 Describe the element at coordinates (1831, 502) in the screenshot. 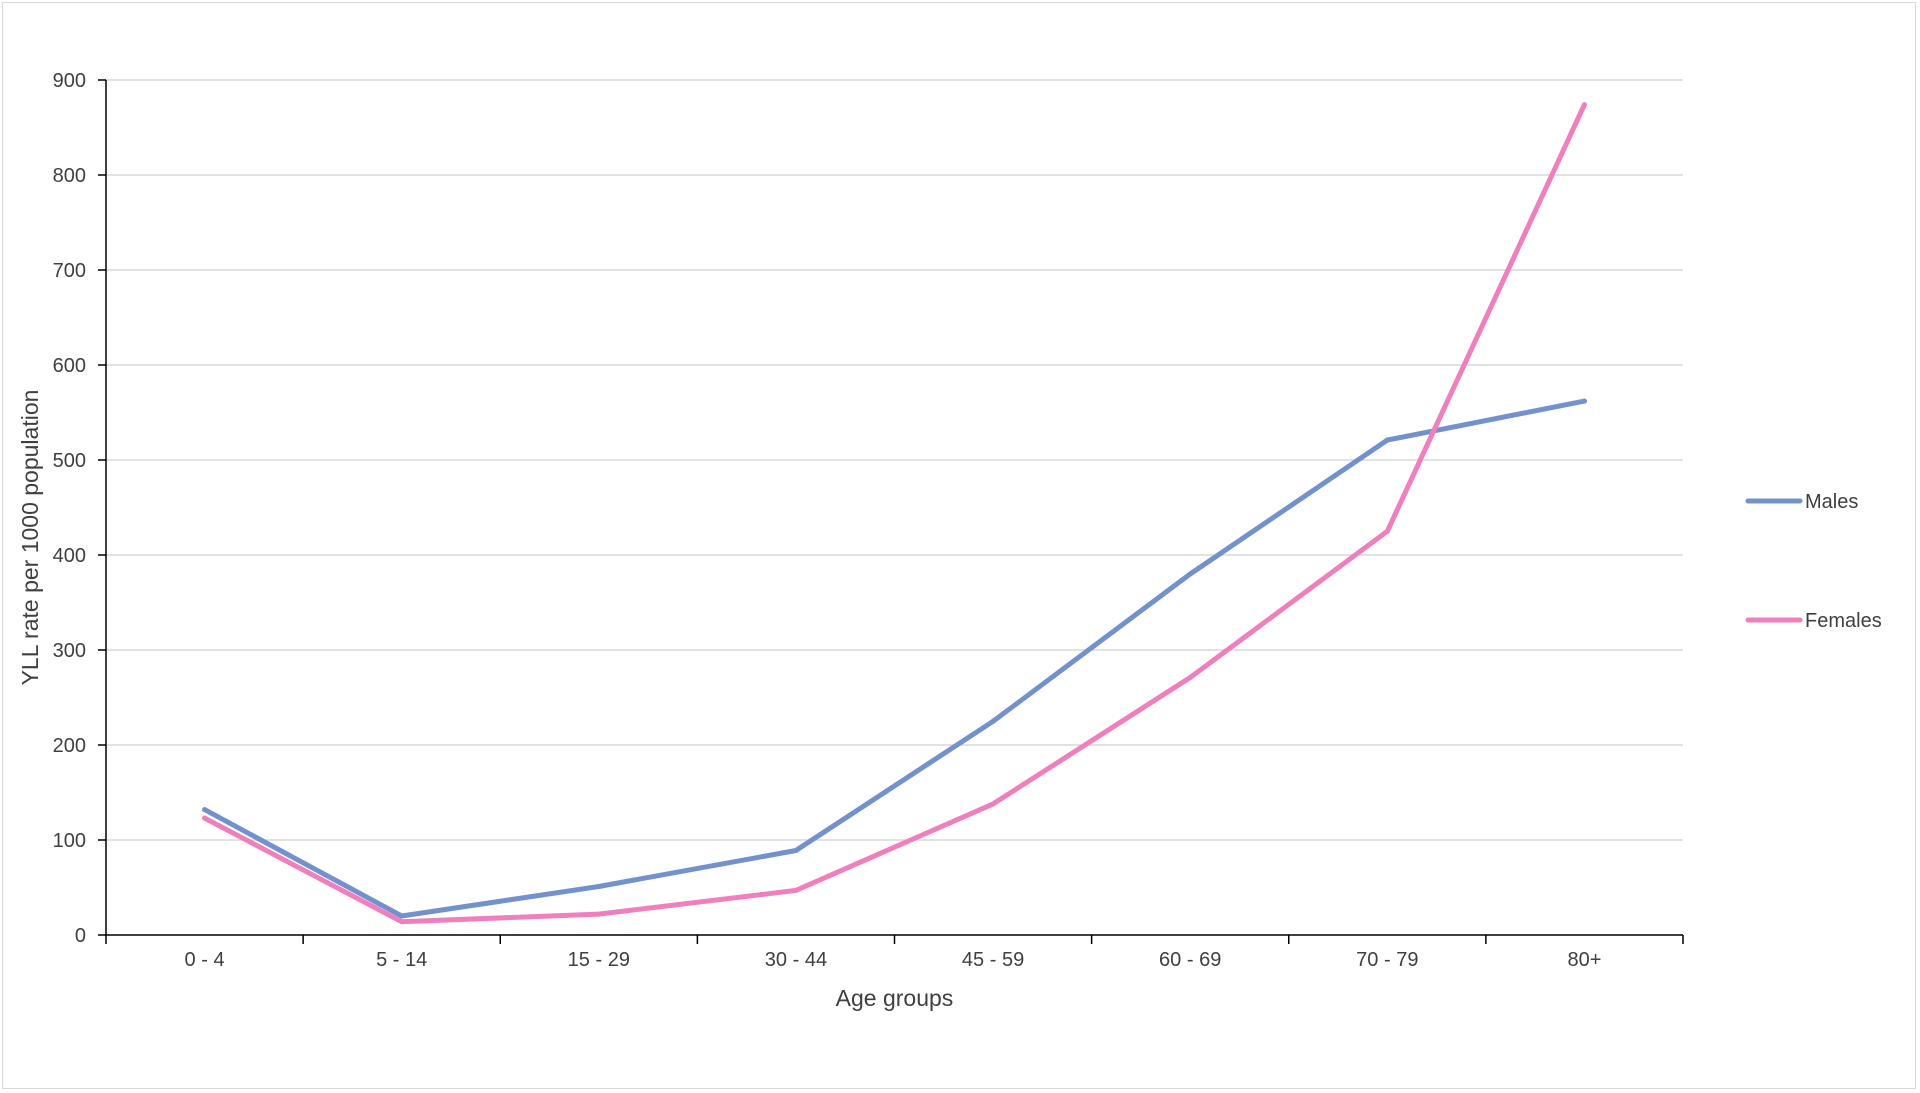

I see `legend-label-males: Males` at that location.